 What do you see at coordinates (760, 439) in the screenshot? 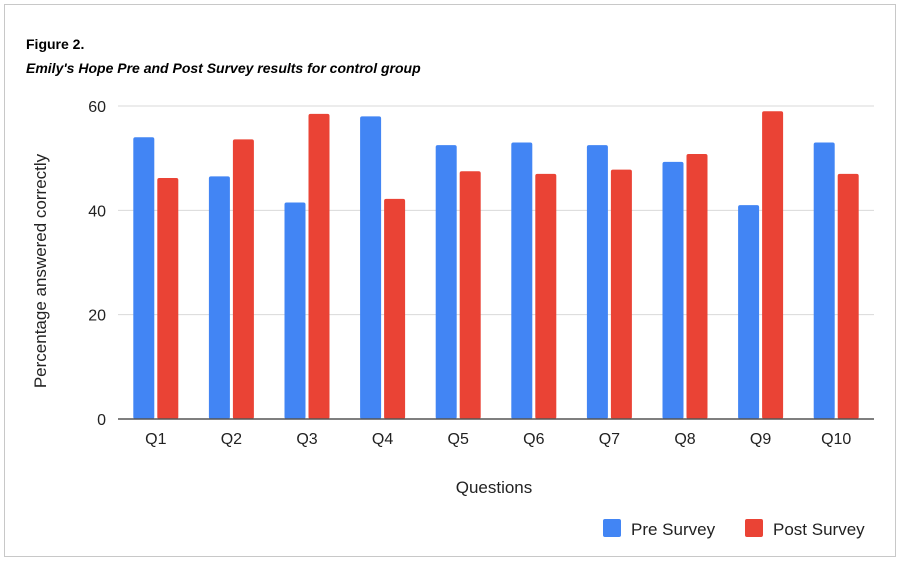
I see `x-tick-label: Q9` at bounding box center [760, 439].